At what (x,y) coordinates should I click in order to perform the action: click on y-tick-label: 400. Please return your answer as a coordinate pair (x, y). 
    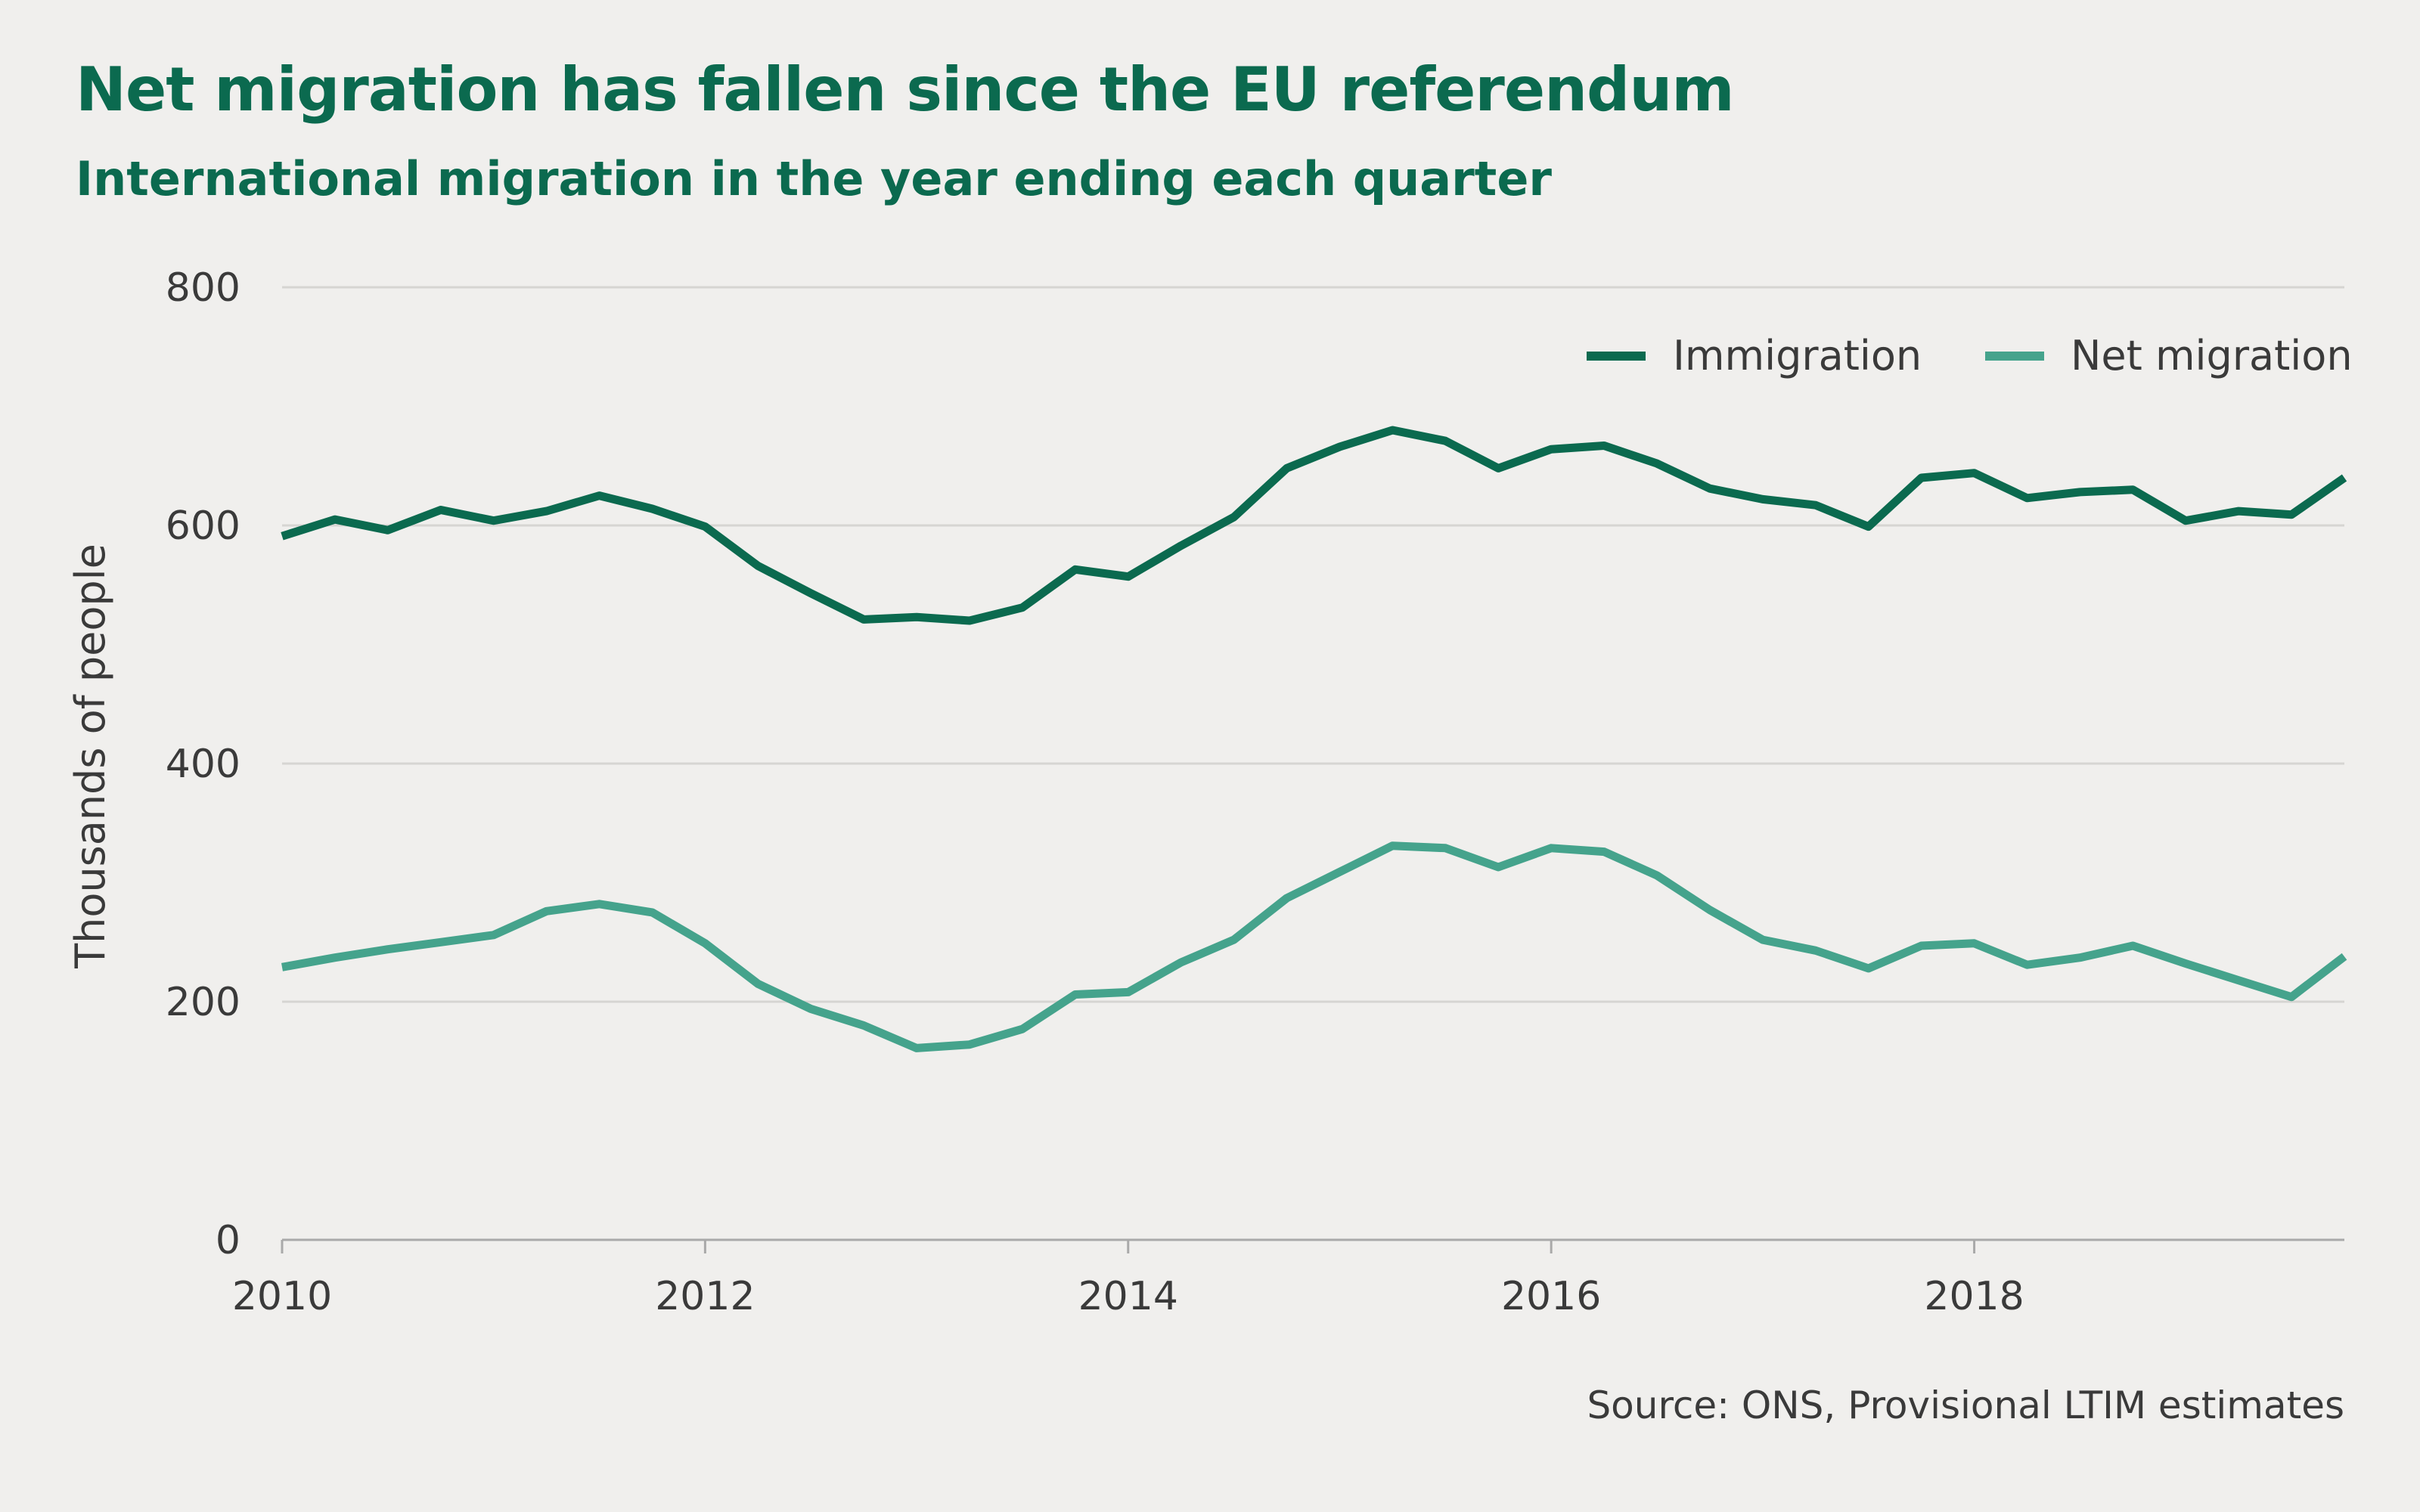
    Looking at the image, I should click on (203, 764).